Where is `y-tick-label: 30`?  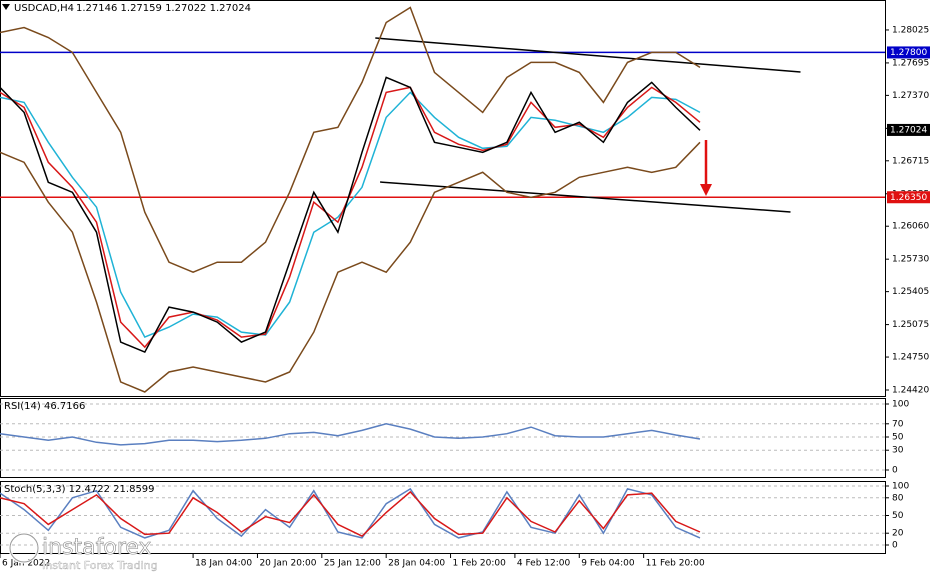
y-tick-label: 30 is located at coordinates (898, 451).